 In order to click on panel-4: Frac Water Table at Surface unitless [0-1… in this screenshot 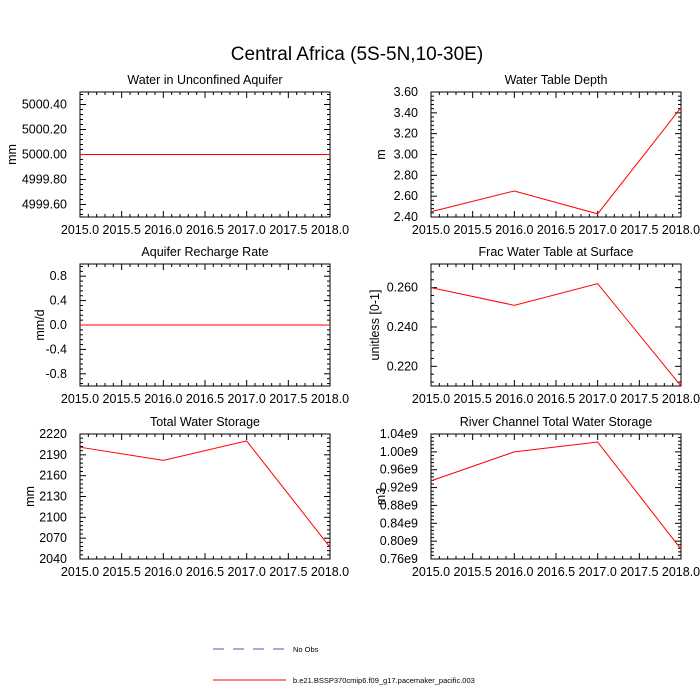, I will do `click(534, 325)`.